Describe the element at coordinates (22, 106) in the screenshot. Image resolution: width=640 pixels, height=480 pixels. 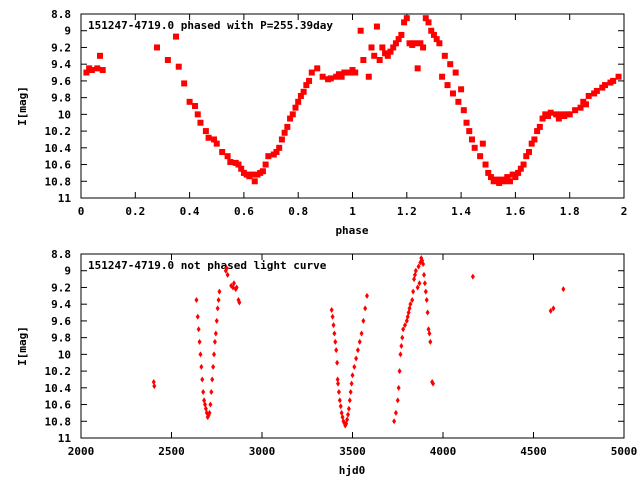
I see `top-y-axis-label: I[mag]` at that location.